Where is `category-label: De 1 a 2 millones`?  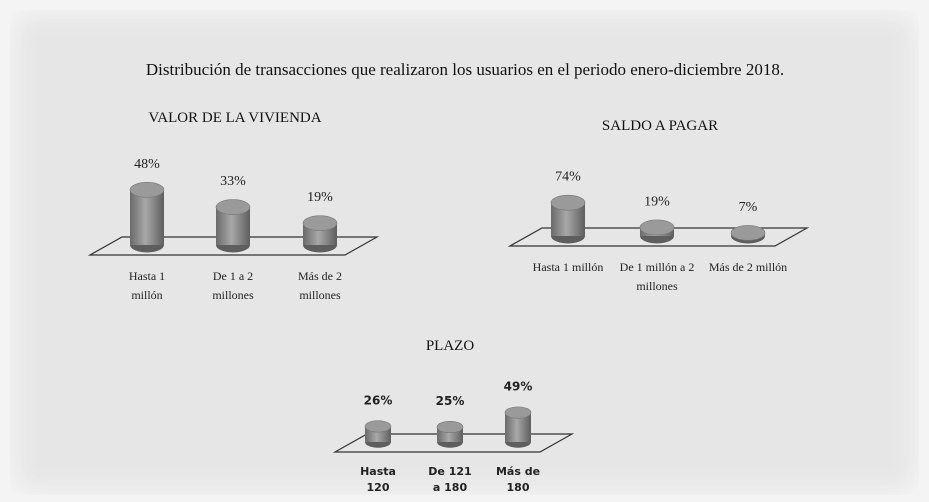
category-label: De 1 a 2 millones is located at coordinates (233, 285).